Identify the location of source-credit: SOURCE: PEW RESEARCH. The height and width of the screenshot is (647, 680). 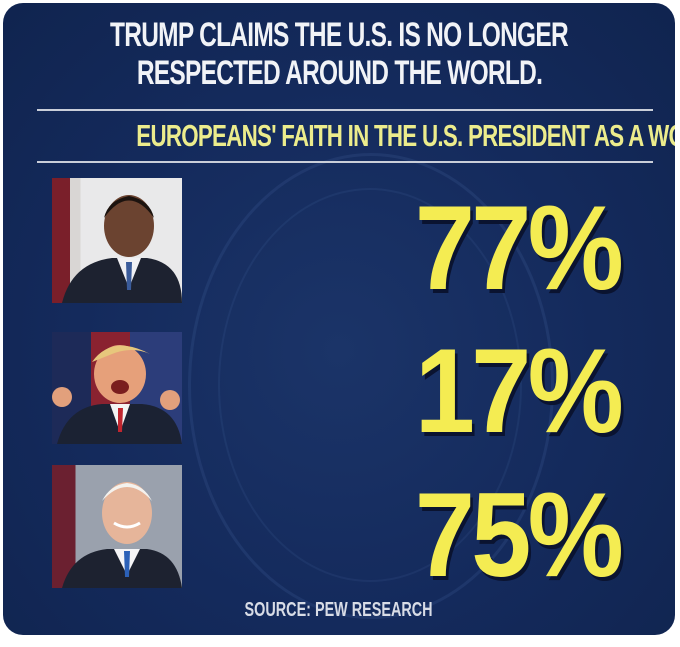
(339, 610).